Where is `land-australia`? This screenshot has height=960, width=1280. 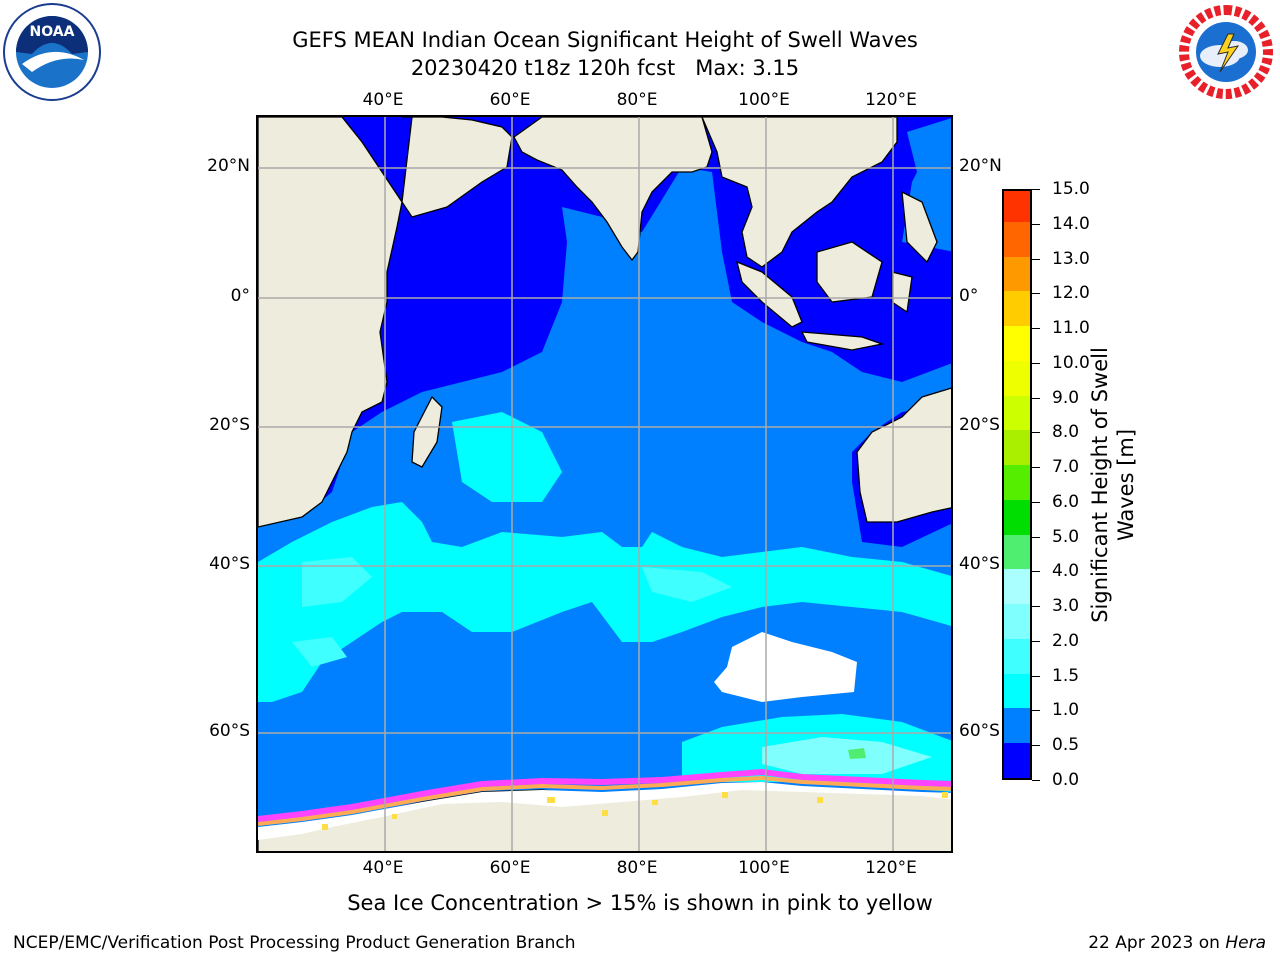
land-australia is located at coordinates (903, 455).